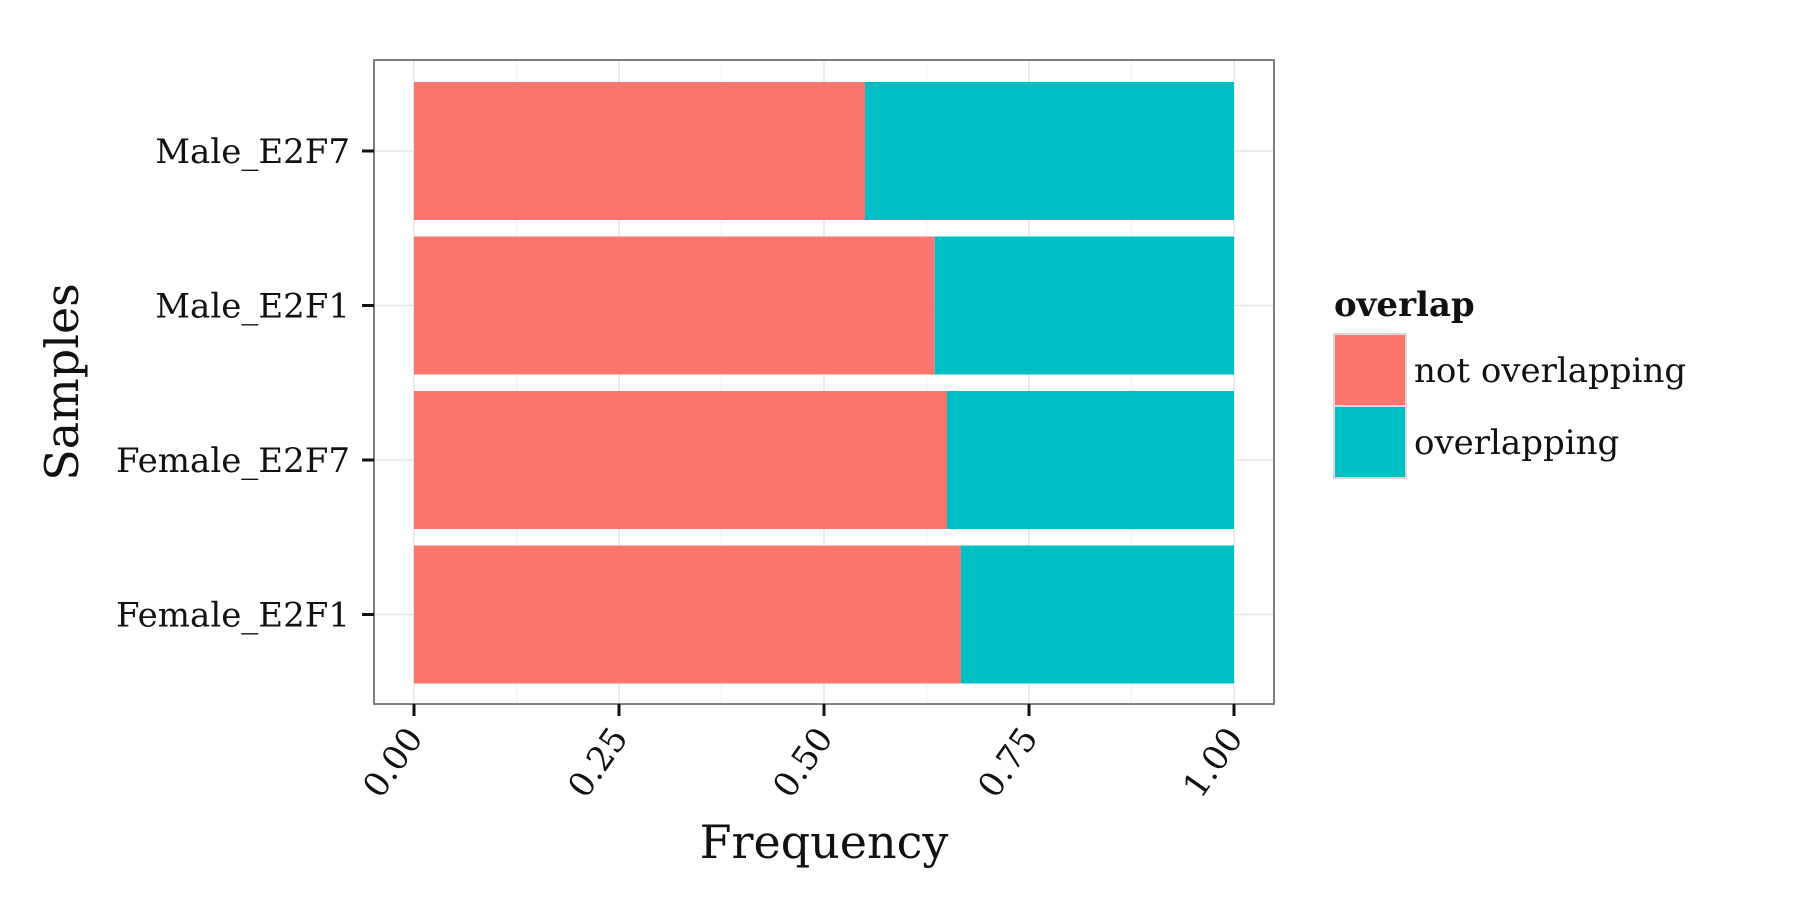 The image size is (1800, 900). I want to click on x-tick-label: 0.50, so click(803, 762).